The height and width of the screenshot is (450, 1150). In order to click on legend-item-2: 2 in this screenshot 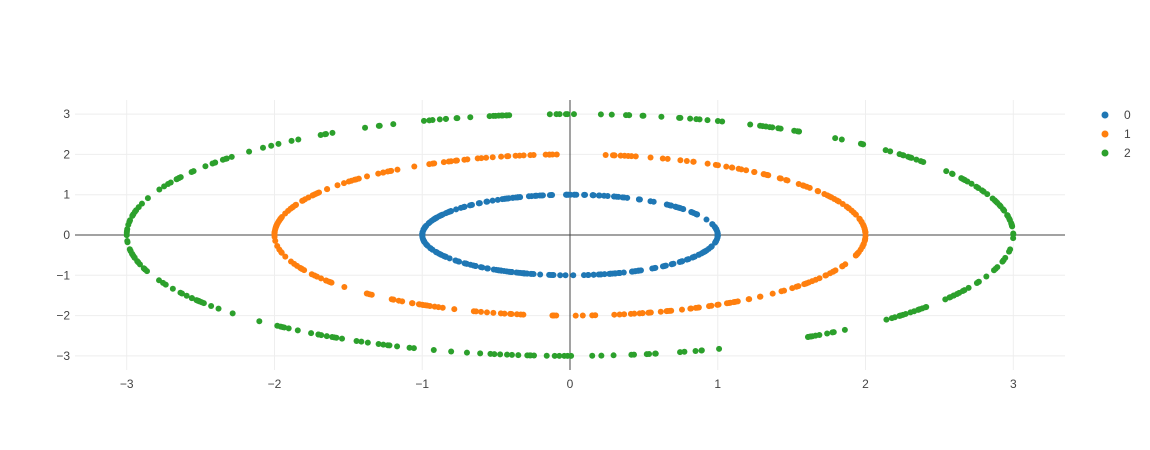, I will do `click(1116, 153)`.